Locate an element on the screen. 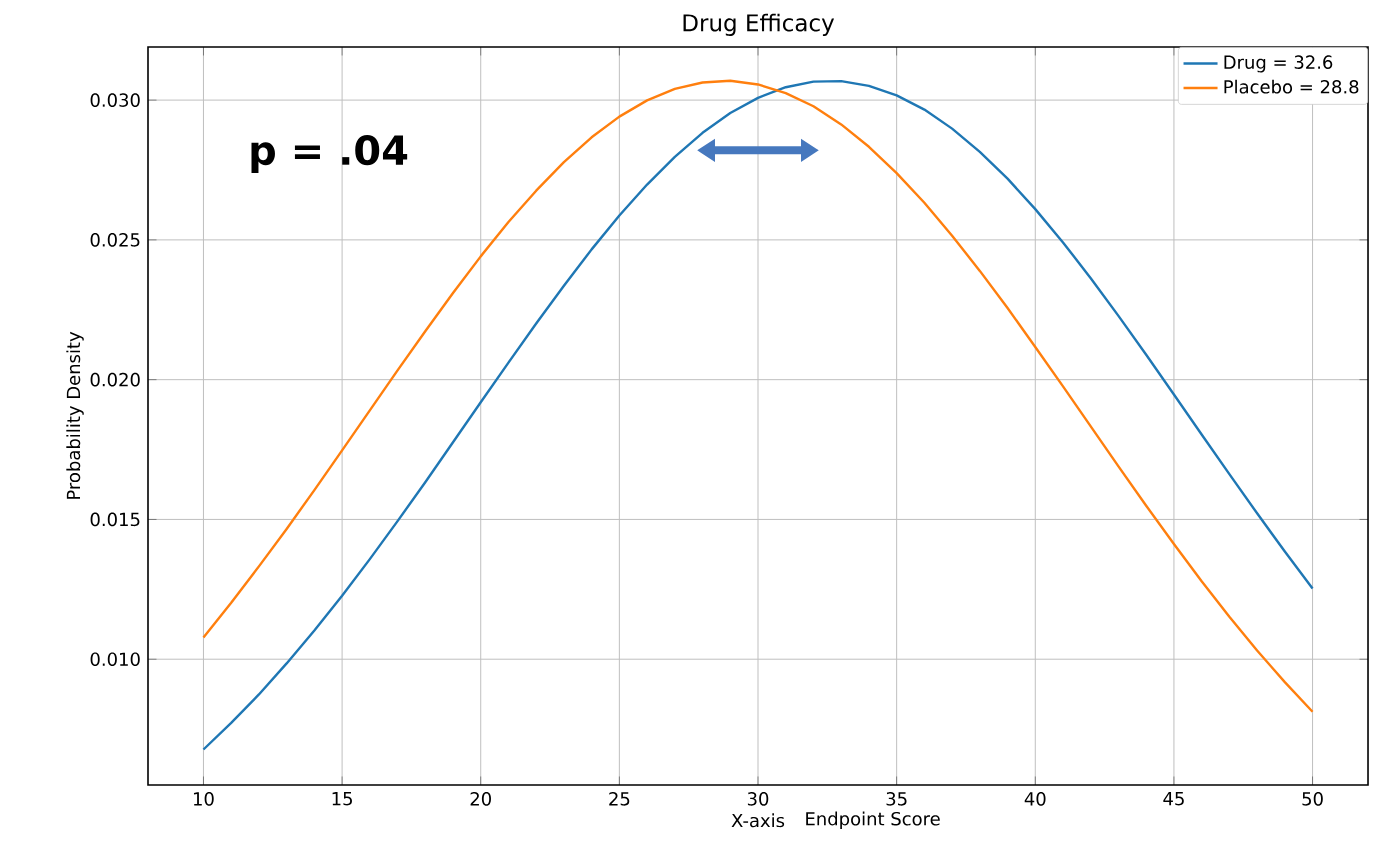 The height and width of the screenshot is (856, 1386). legend-label: Placebo = 28.8 is located at coordinates (1291, 86).